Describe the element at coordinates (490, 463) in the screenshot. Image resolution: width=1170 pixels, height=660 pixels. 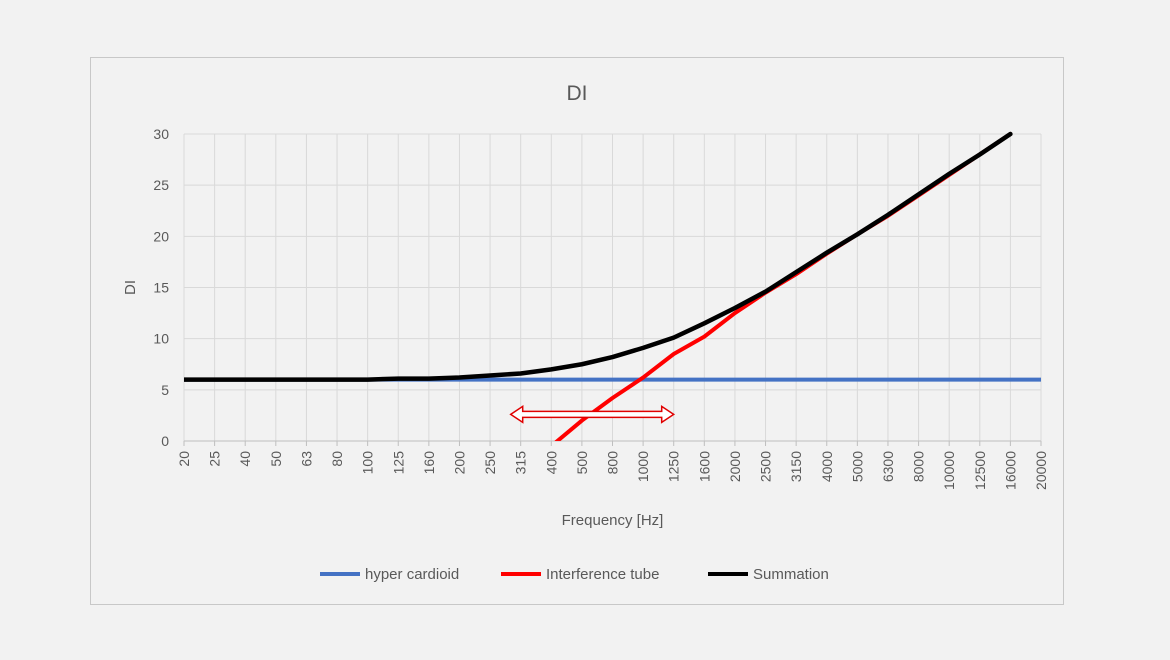
I see `x-tick-label: 250` at that location.